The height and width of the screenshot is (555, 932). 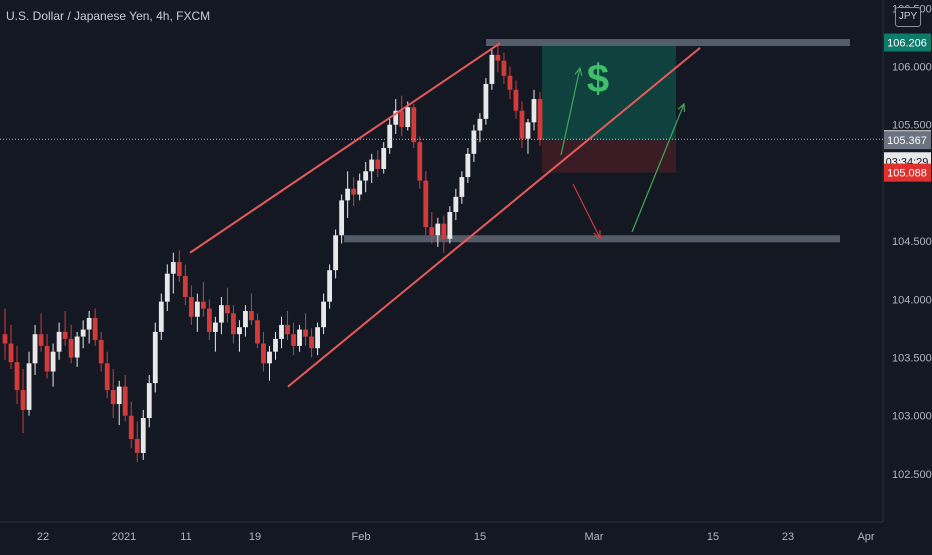 What do you see at coordinates (912, 417) in the screenshot?
I see `price-tick-label: 103.000` at bounding box center [912, 417].